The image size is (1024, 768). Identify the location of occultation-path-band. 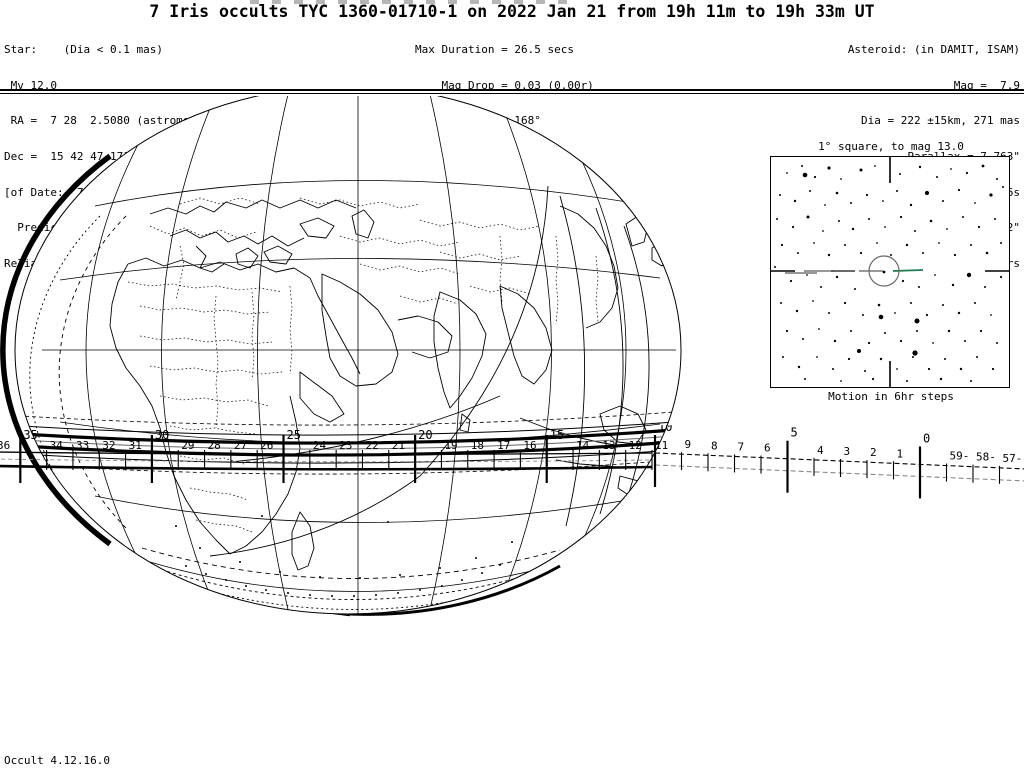
(348, 442).